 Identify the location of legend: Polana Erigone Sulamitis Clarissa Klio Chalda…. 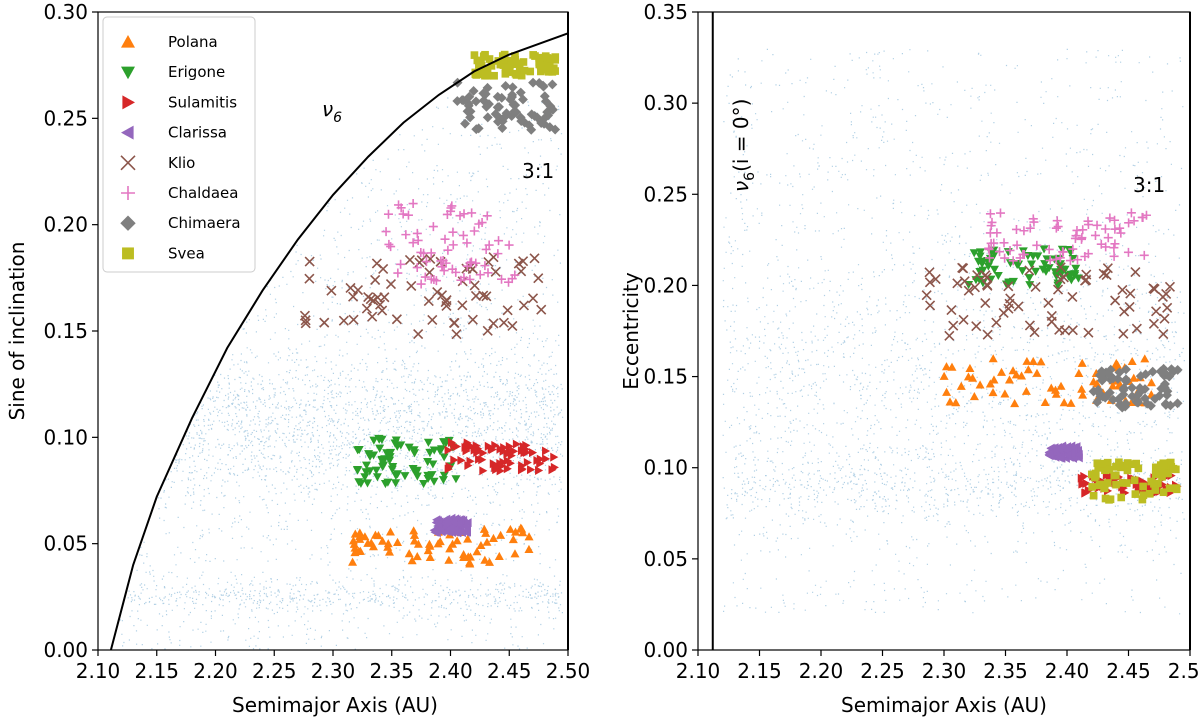
(179, 144).